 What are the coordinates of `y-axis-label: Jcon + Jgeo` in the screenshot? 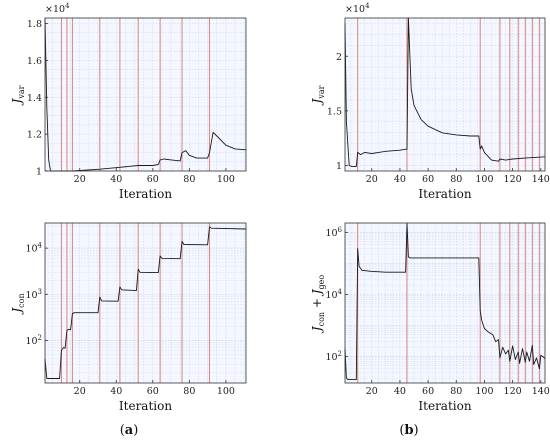 It's located at (318, 305).